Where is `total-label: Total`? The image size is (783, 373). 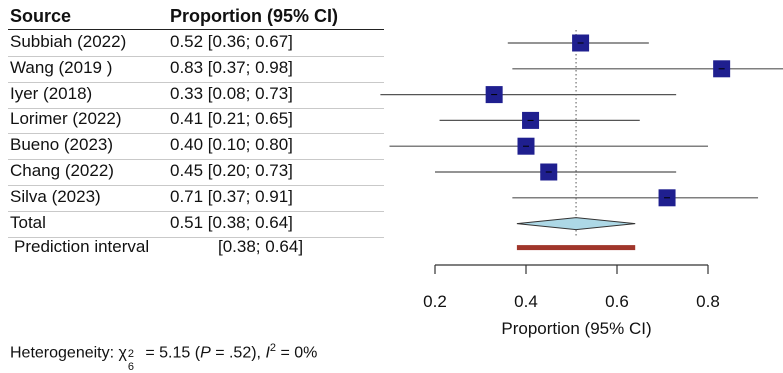 total-label: Total is located at coordinates (28, 222).